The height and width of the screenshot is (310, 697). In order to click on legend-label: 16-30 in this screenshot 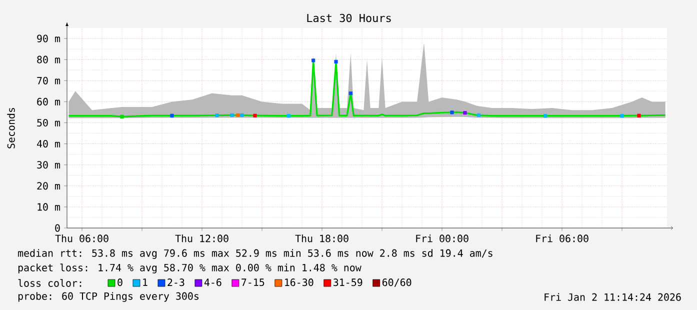, I will do `click(299, 282)`.